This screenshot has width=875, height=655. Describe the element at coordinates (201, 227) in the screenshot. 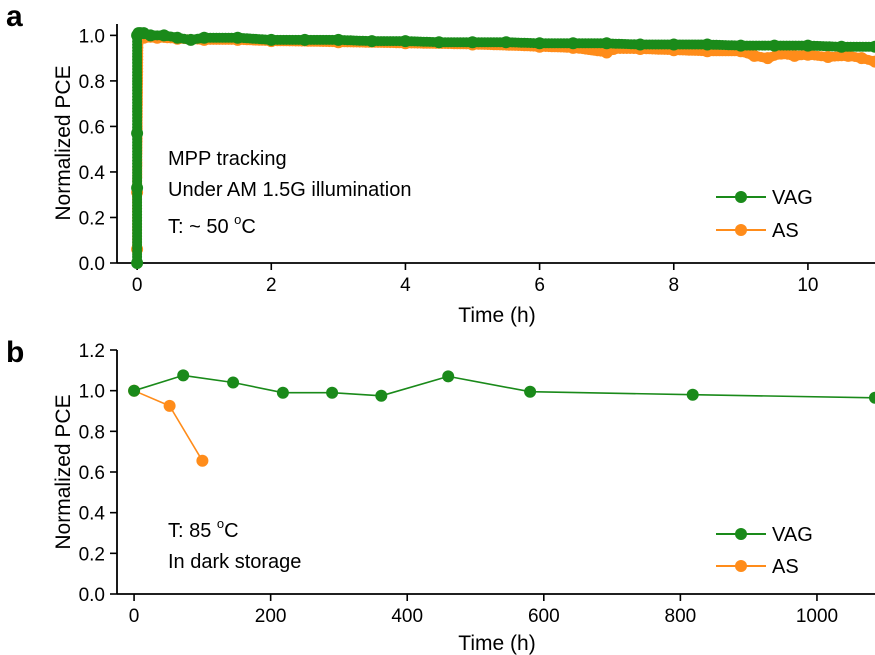

I see `annot-a-temp-prefix: T: ~ 50` at that location.